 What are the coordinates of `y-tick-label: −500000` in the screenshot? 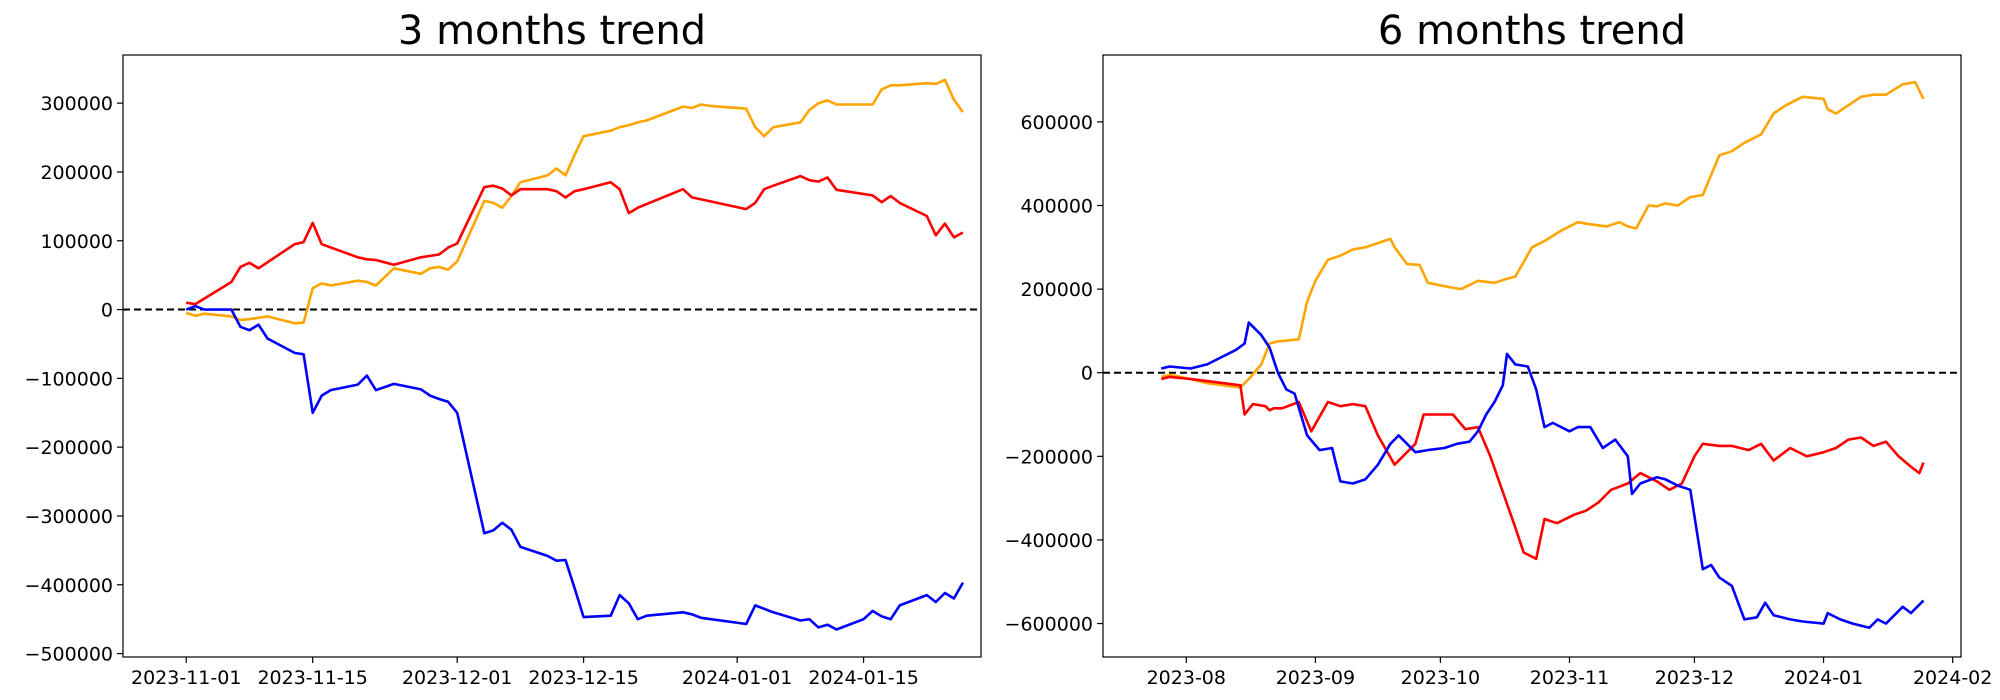 It's located at (69, 655).